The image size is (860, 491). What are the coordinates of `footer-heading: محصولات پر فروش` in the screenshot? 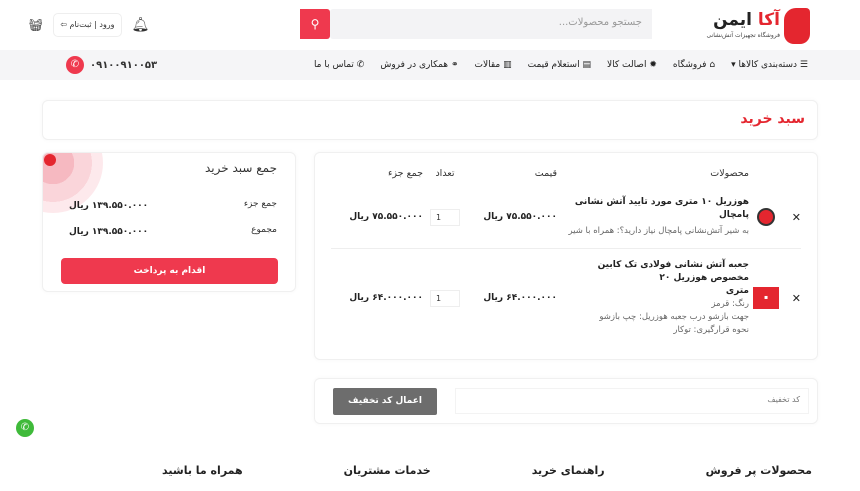 It's located at (758, 470).